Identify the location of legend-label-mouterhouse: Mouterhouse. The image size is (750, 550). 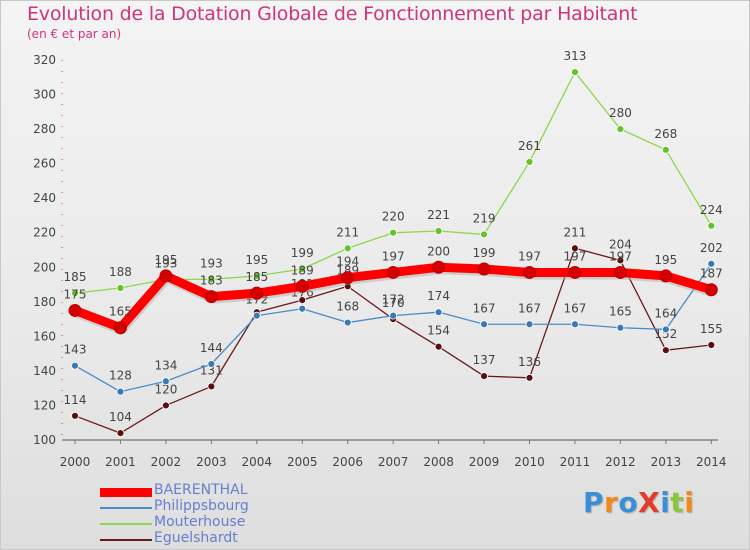
(200, 522).